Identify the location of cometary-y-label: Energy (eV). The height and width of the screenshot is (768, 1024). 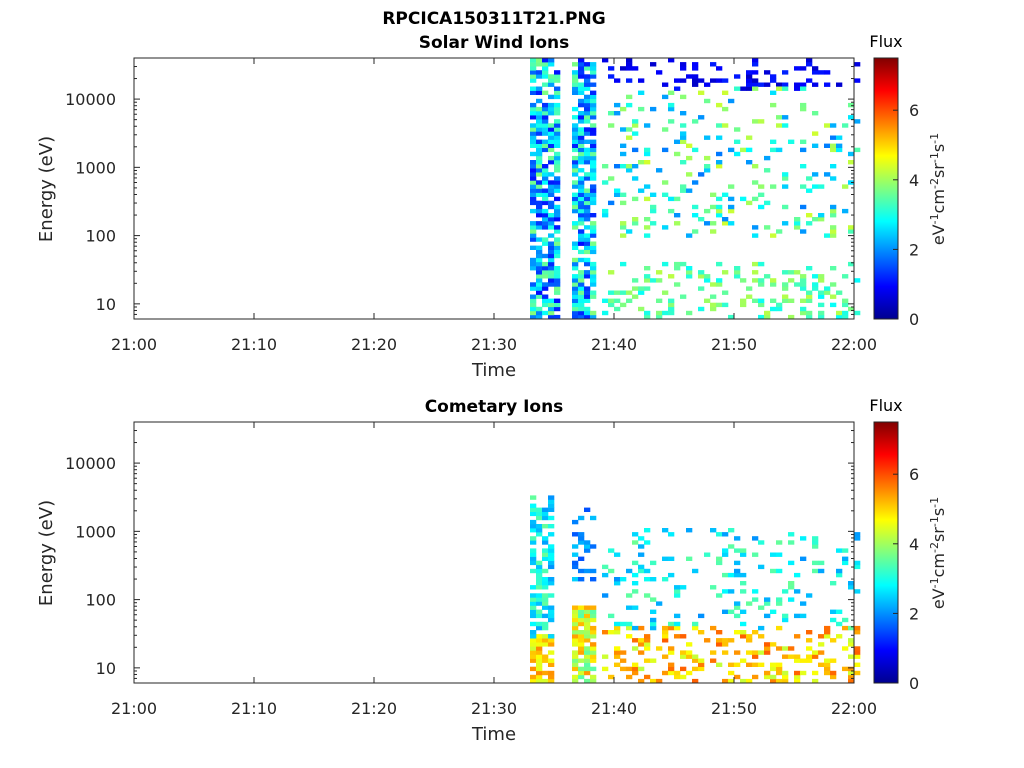
(46, 553).